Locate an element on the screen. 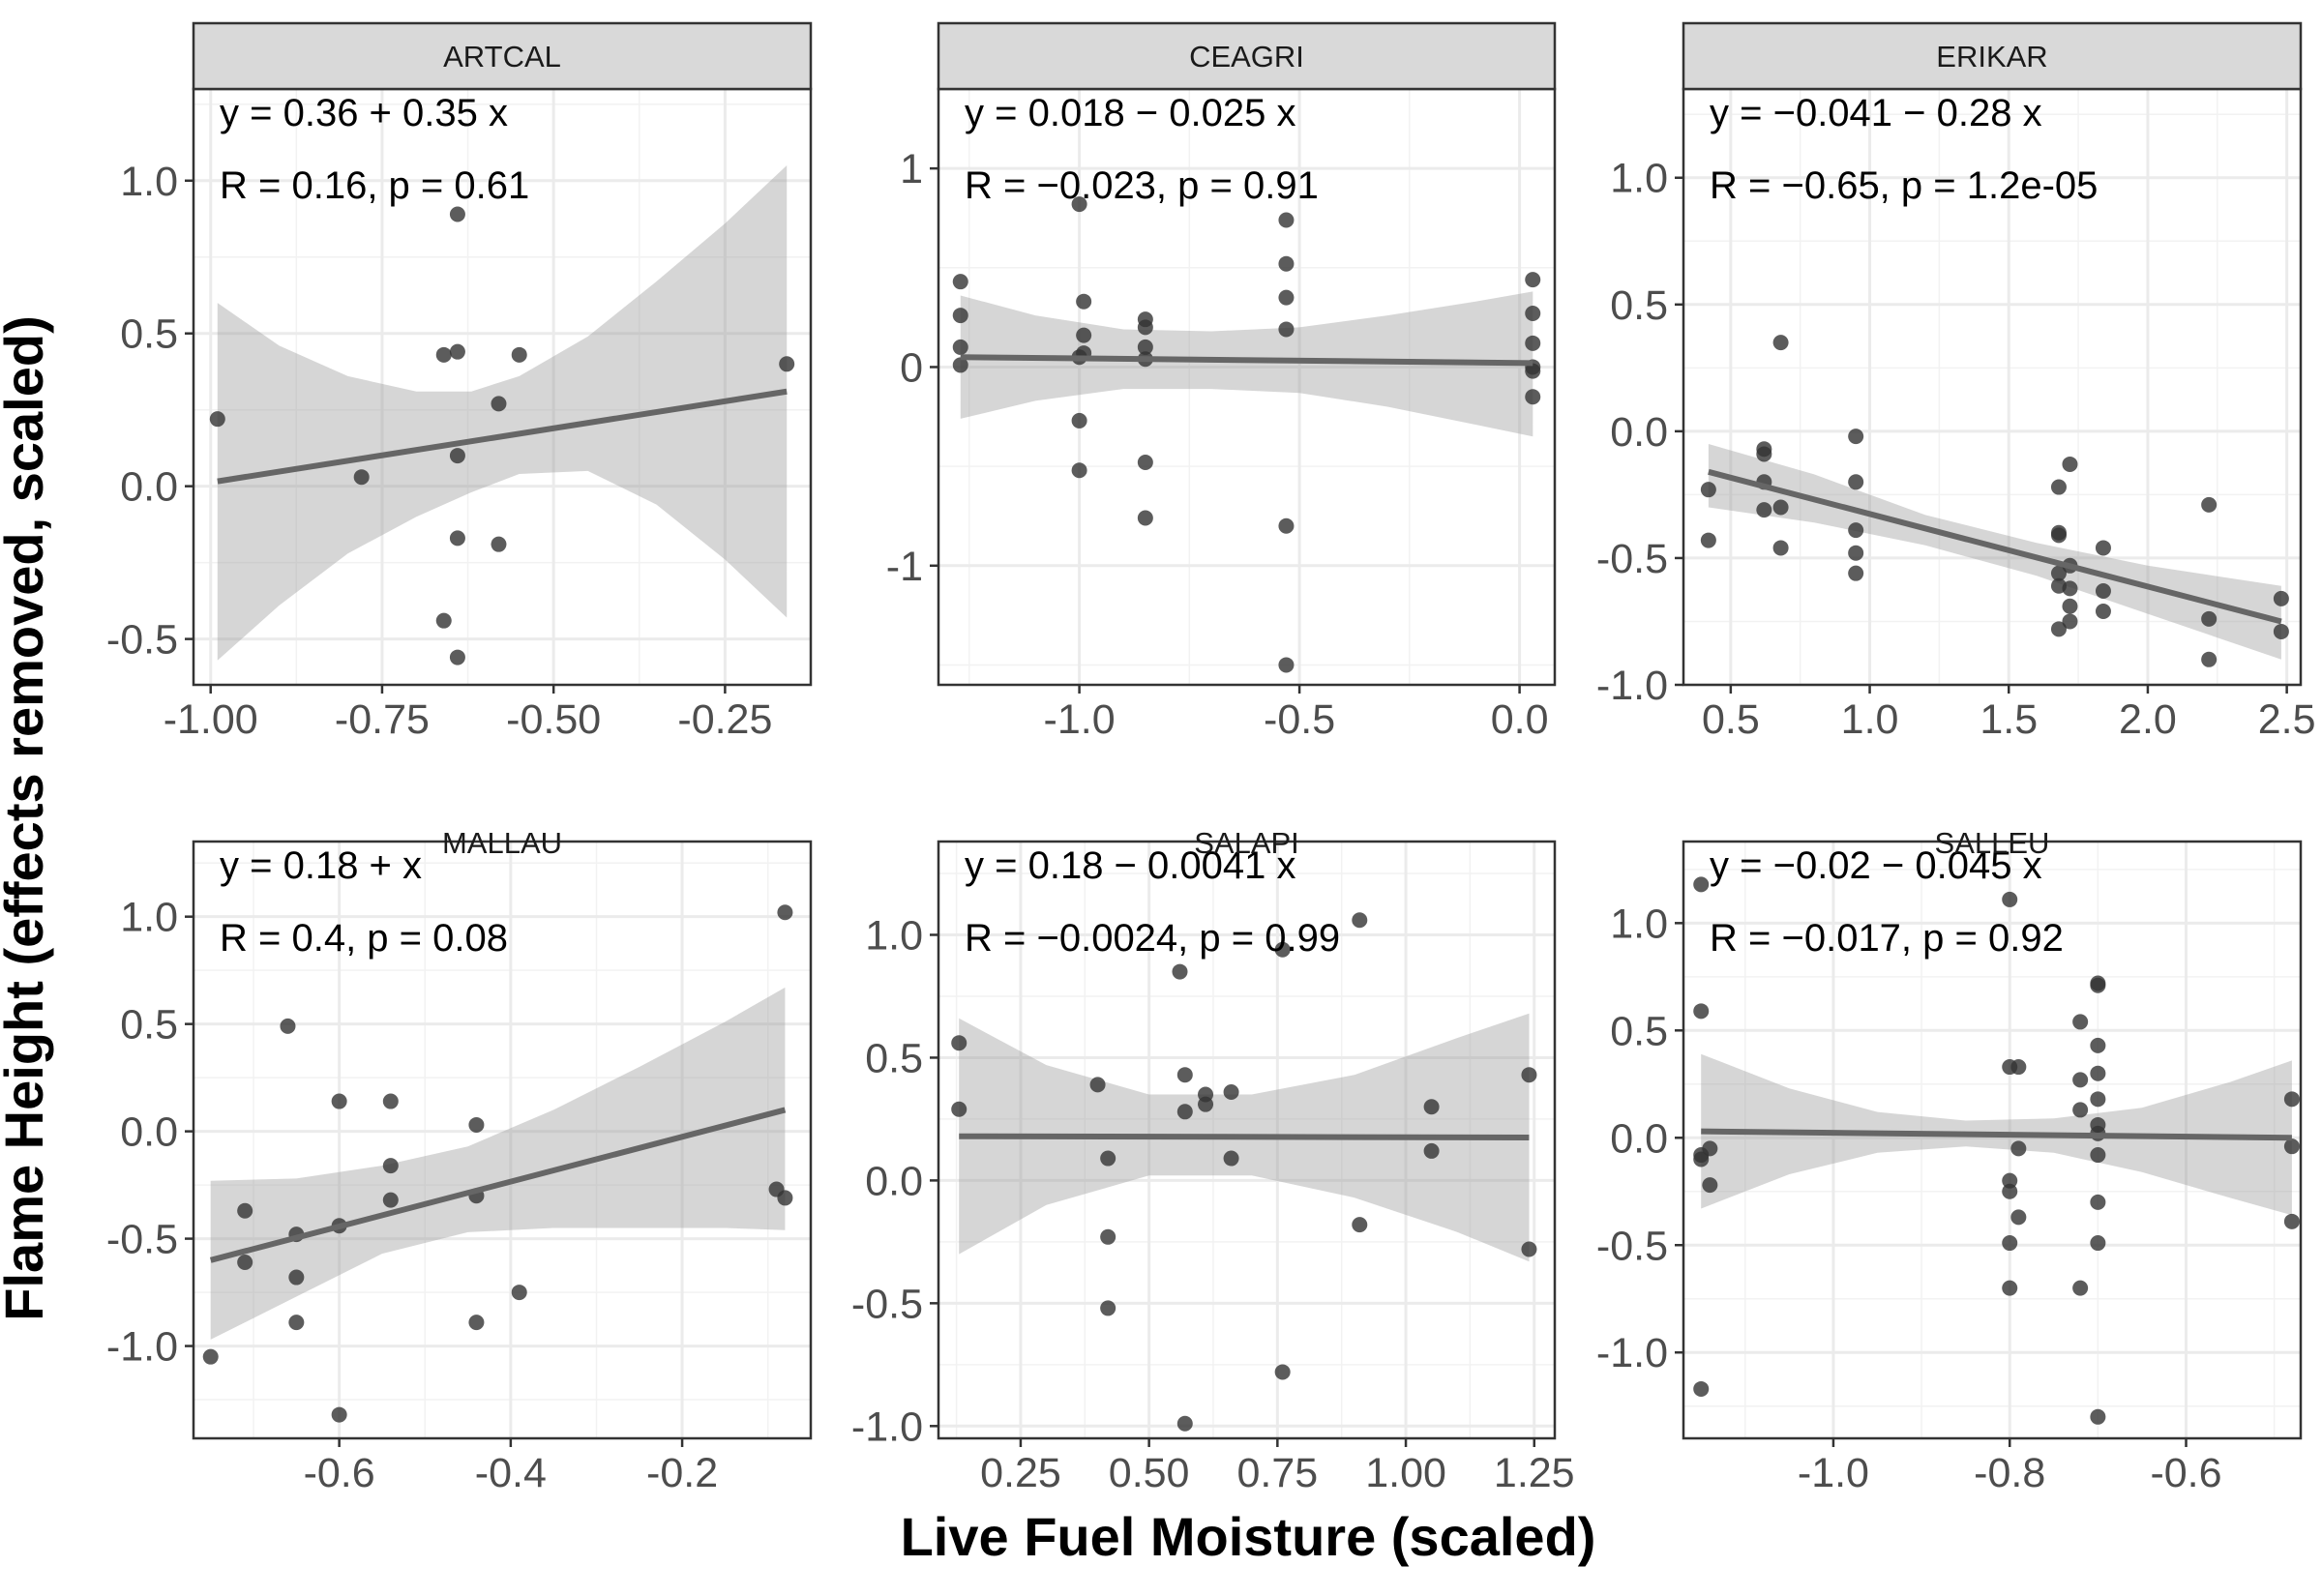  regression-equation: y = −0.041 − 0.28 x is located at coordinates (1876, 113).